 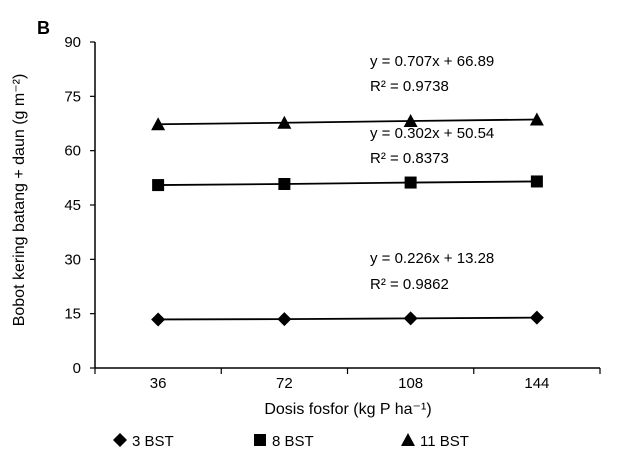 I want to click on x-tick-label: 72, so click(x=284, y=383).